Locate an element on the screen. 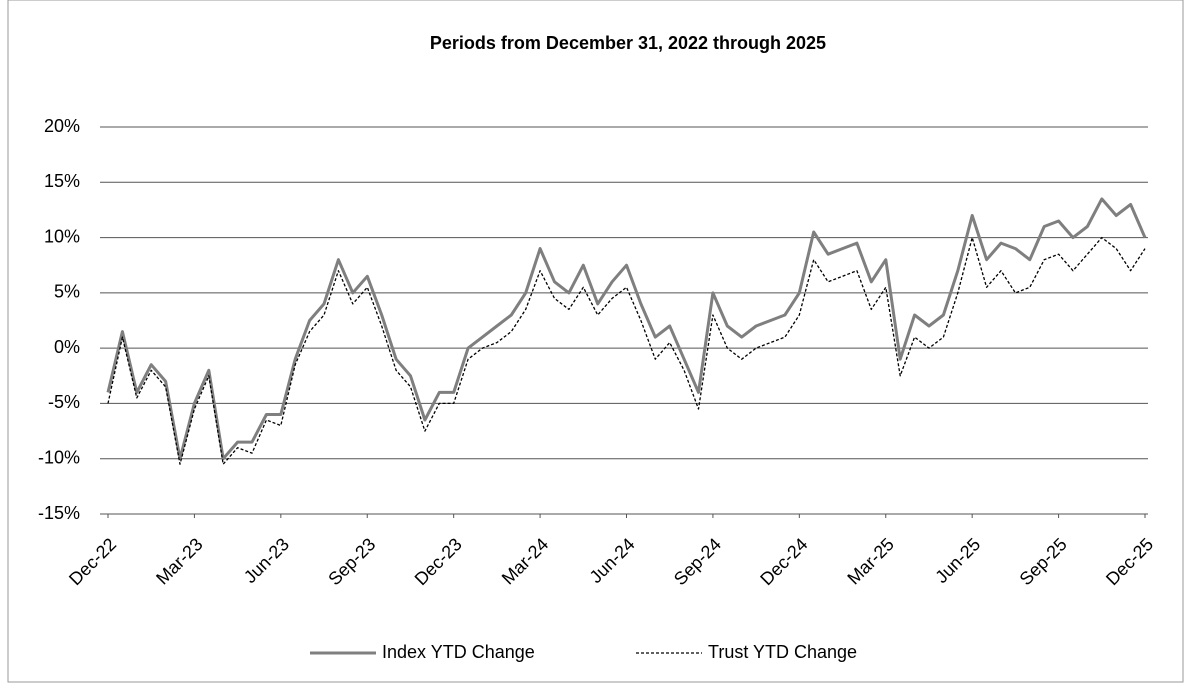 Image resolution: width=1190 pixels, height=683 pixels. y-tick-label: 10% is located at coordinates (62, 236).